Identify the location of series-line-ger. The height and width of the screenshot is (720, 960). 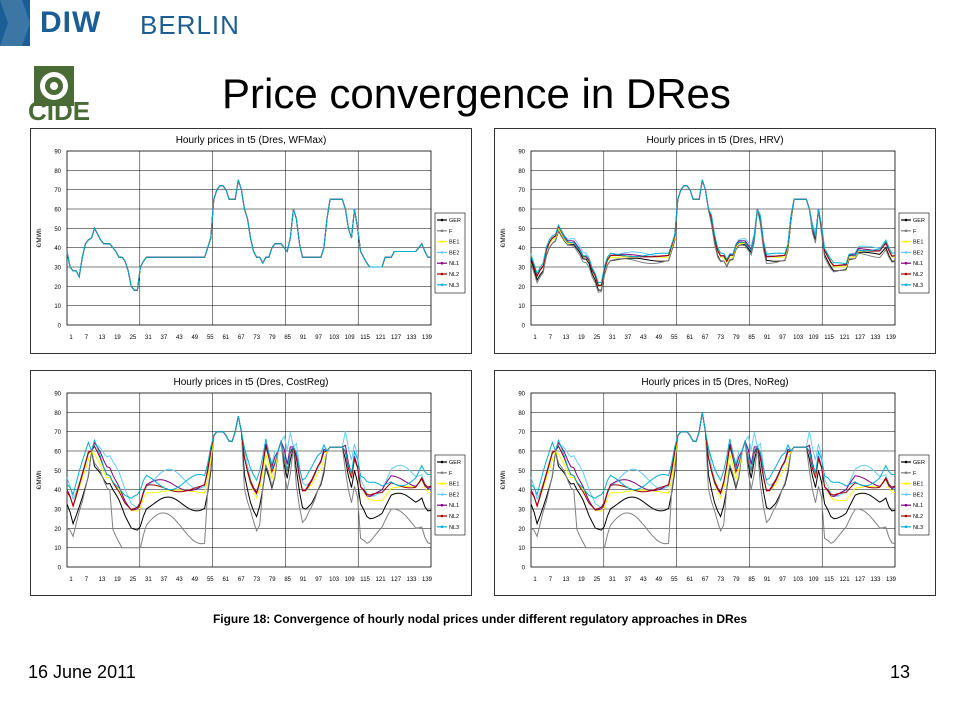
(713, 471).